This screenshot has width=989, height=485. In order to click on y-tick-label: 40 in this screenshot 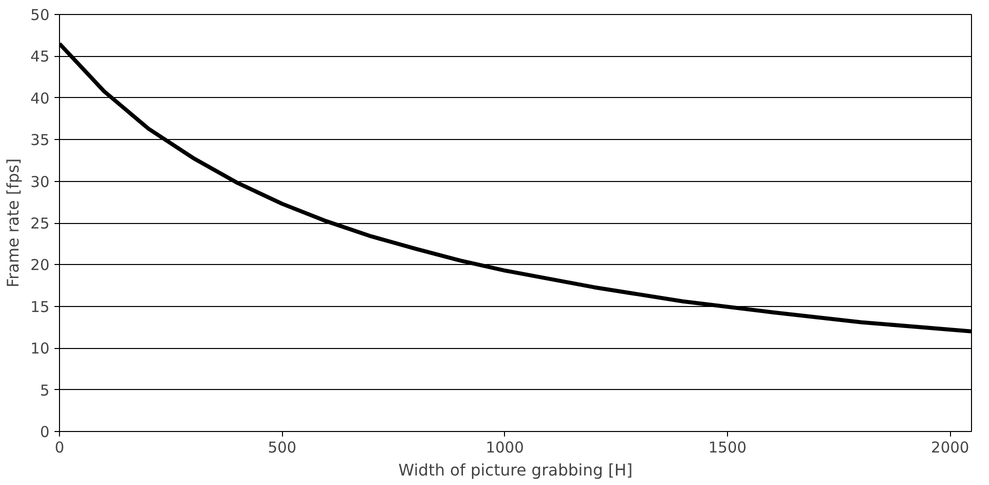, I will do `click(40, 98)`.